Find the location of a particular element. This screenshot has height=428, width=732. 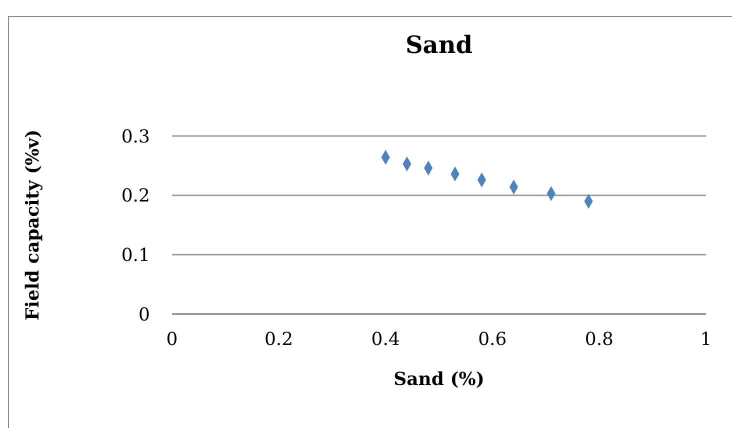

x-tick-label: 0.4 is located at coordinates (385, 339).